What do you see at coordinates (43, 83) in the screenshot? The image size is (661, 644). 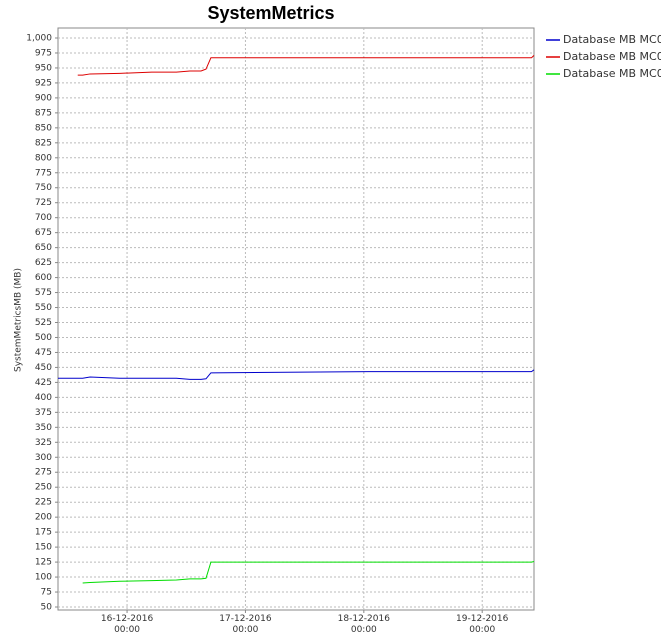 I see `y-tick-label: 925` at bounding box center [43, 83].